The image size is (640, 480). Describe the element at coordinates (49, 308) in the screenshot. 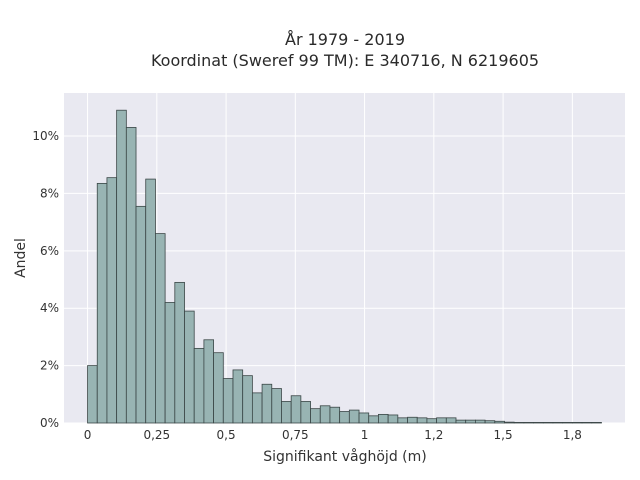

I see `y-tick-label: 4%` at that location.